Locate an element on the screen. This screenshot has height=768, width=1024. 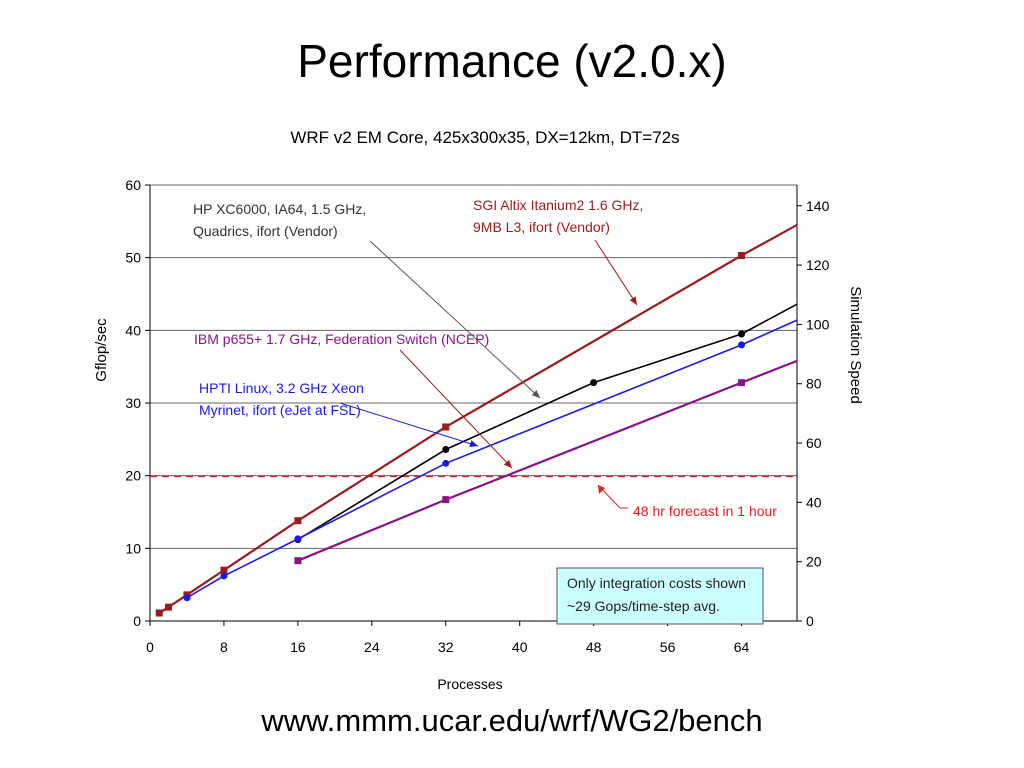
arrow-hpti is located at coordinates (409, 424).